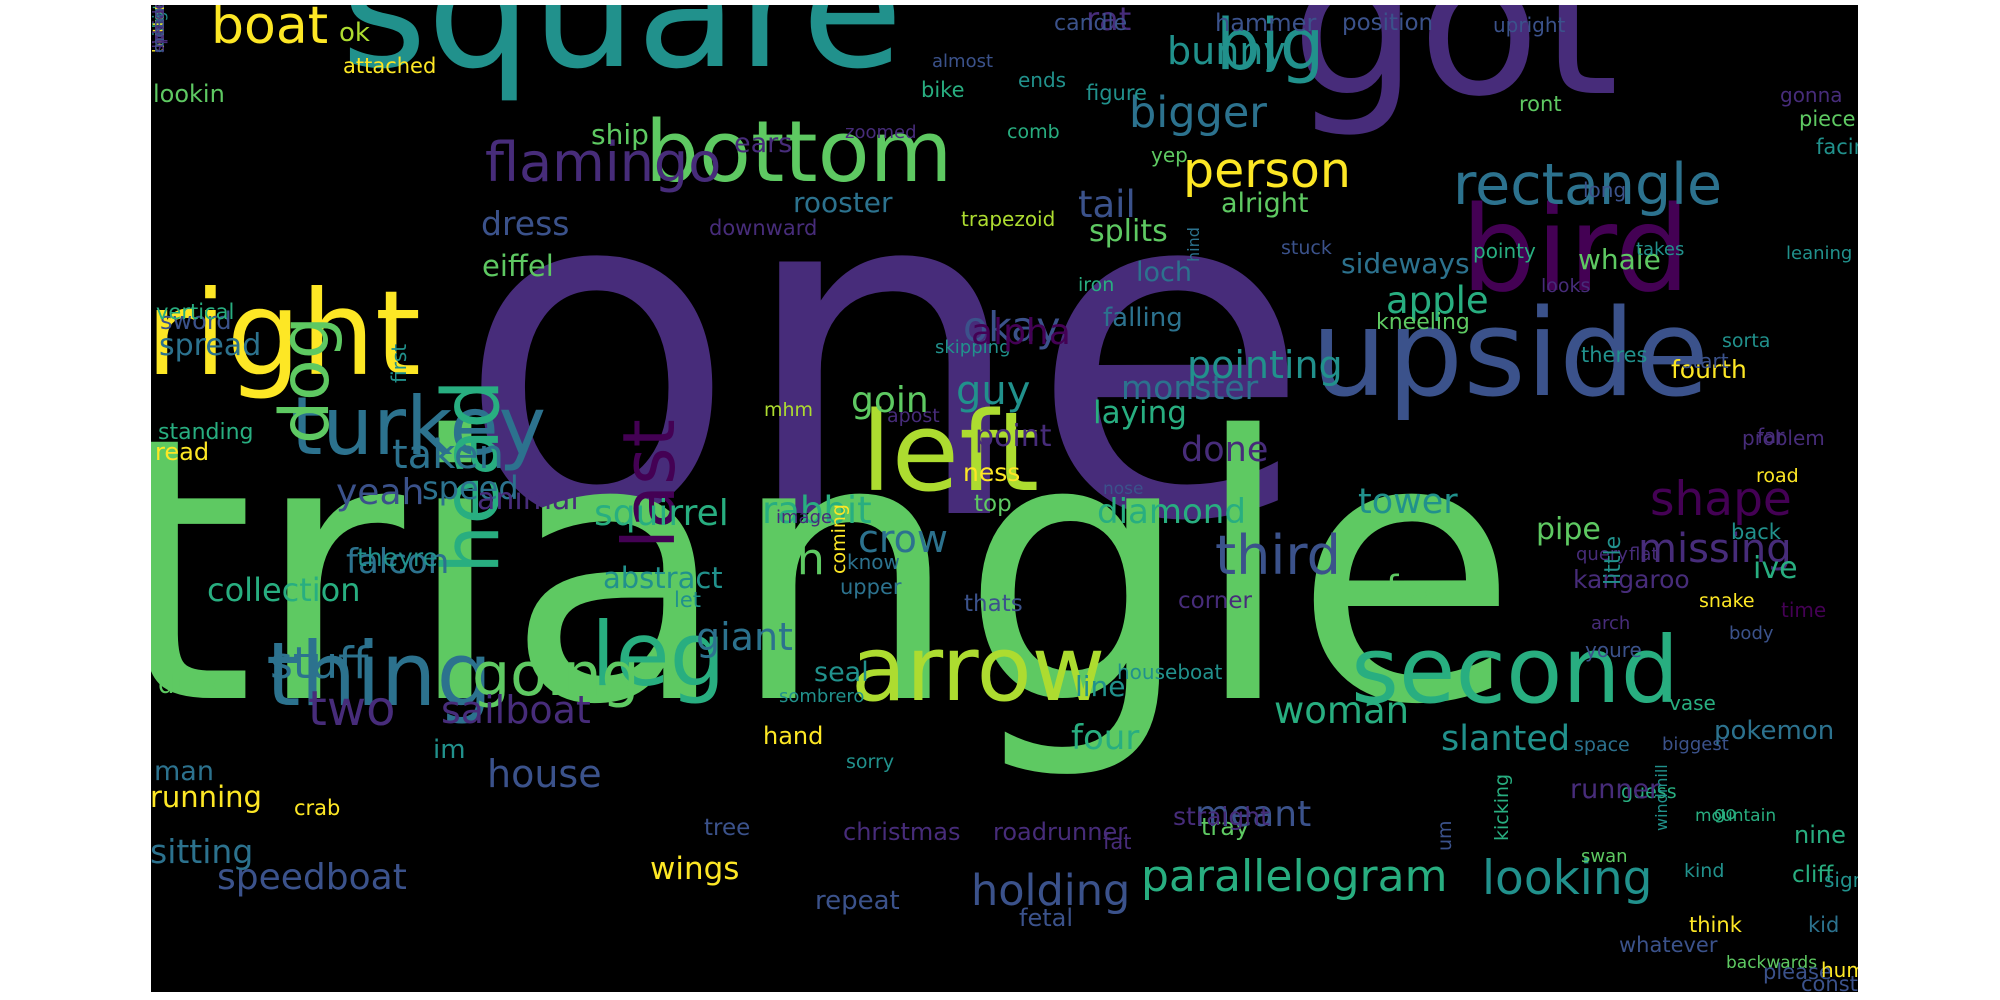  I want to click on word-little: little, so click(1613, 560).